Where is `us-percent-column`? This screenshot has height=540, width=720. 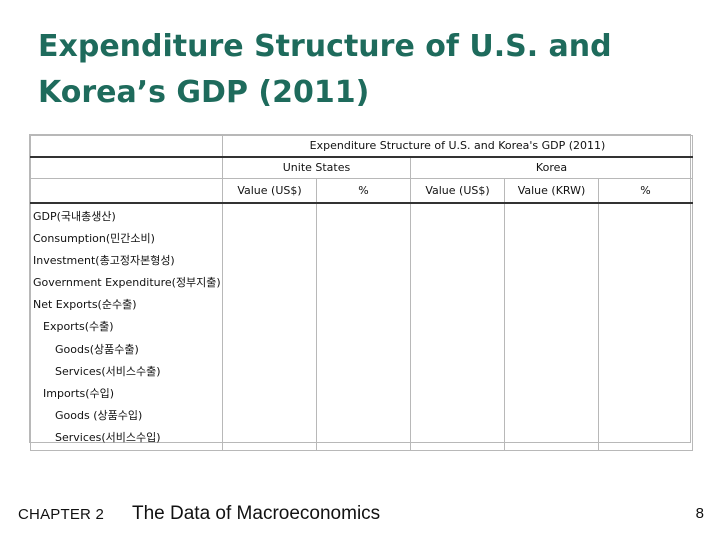
us-percent-column is located at coordinates (363, 326).